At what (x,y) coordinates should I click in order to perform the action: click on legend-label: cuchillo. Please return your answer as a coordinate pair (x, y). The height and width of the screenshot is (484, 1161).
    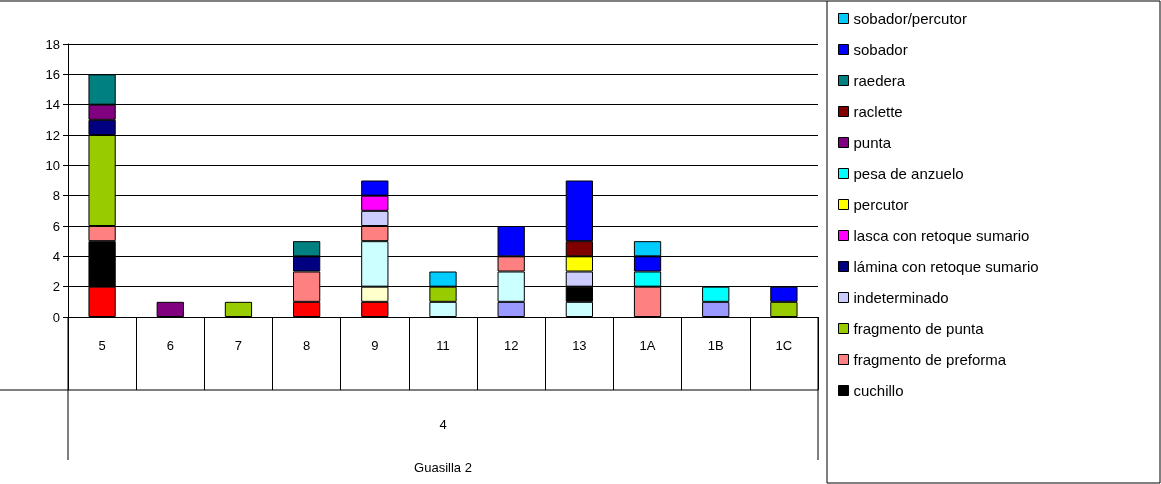
    Looking at the image, I should click on (878, 390).